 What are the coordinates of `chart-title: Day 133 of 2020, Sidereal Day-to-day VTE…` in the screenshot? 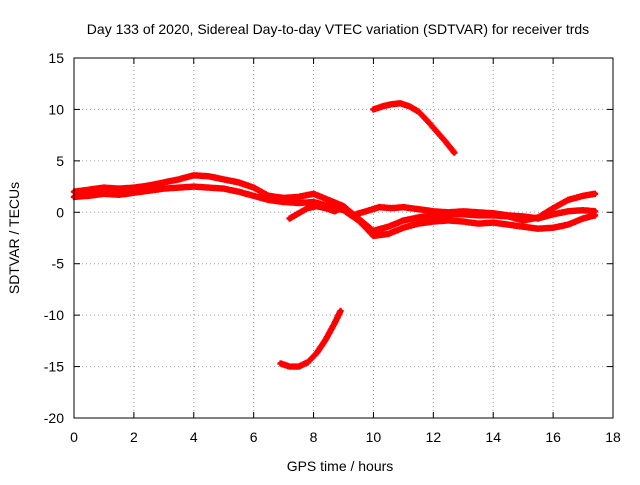 It's located at (338, 29).